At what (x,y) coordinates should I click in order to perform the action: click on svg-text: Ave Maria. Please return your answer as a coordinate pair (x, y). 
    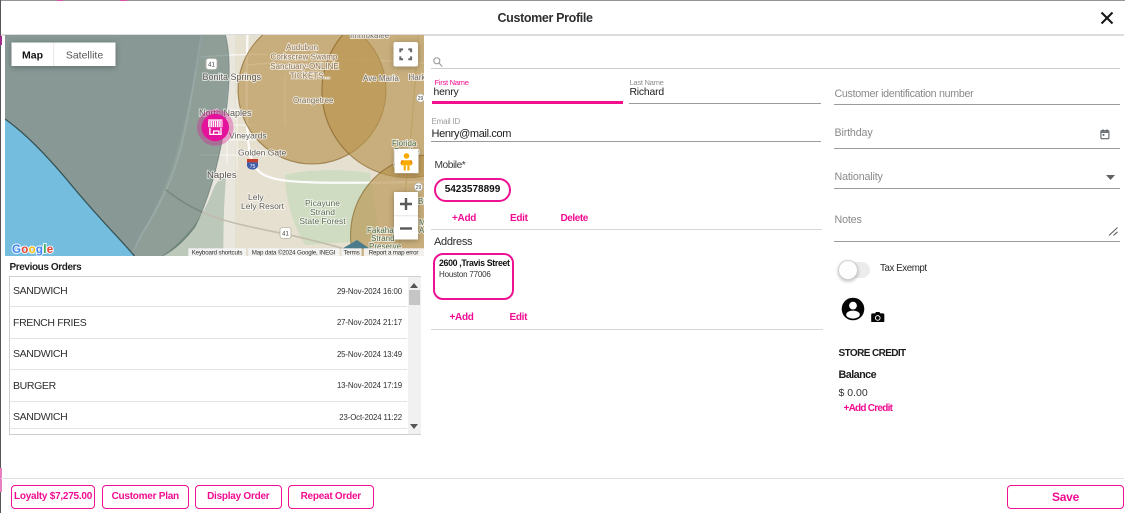
    Looking at the image, I should click on (381, 78).